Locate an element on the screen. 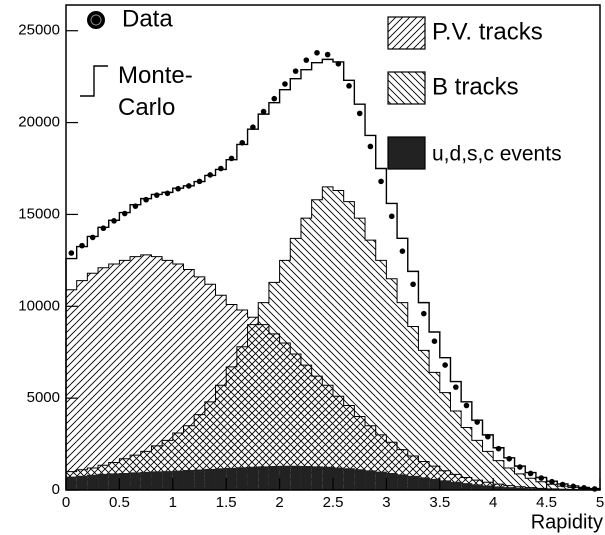  y-tick-label: 5000 is located at coordinates (43, 397).